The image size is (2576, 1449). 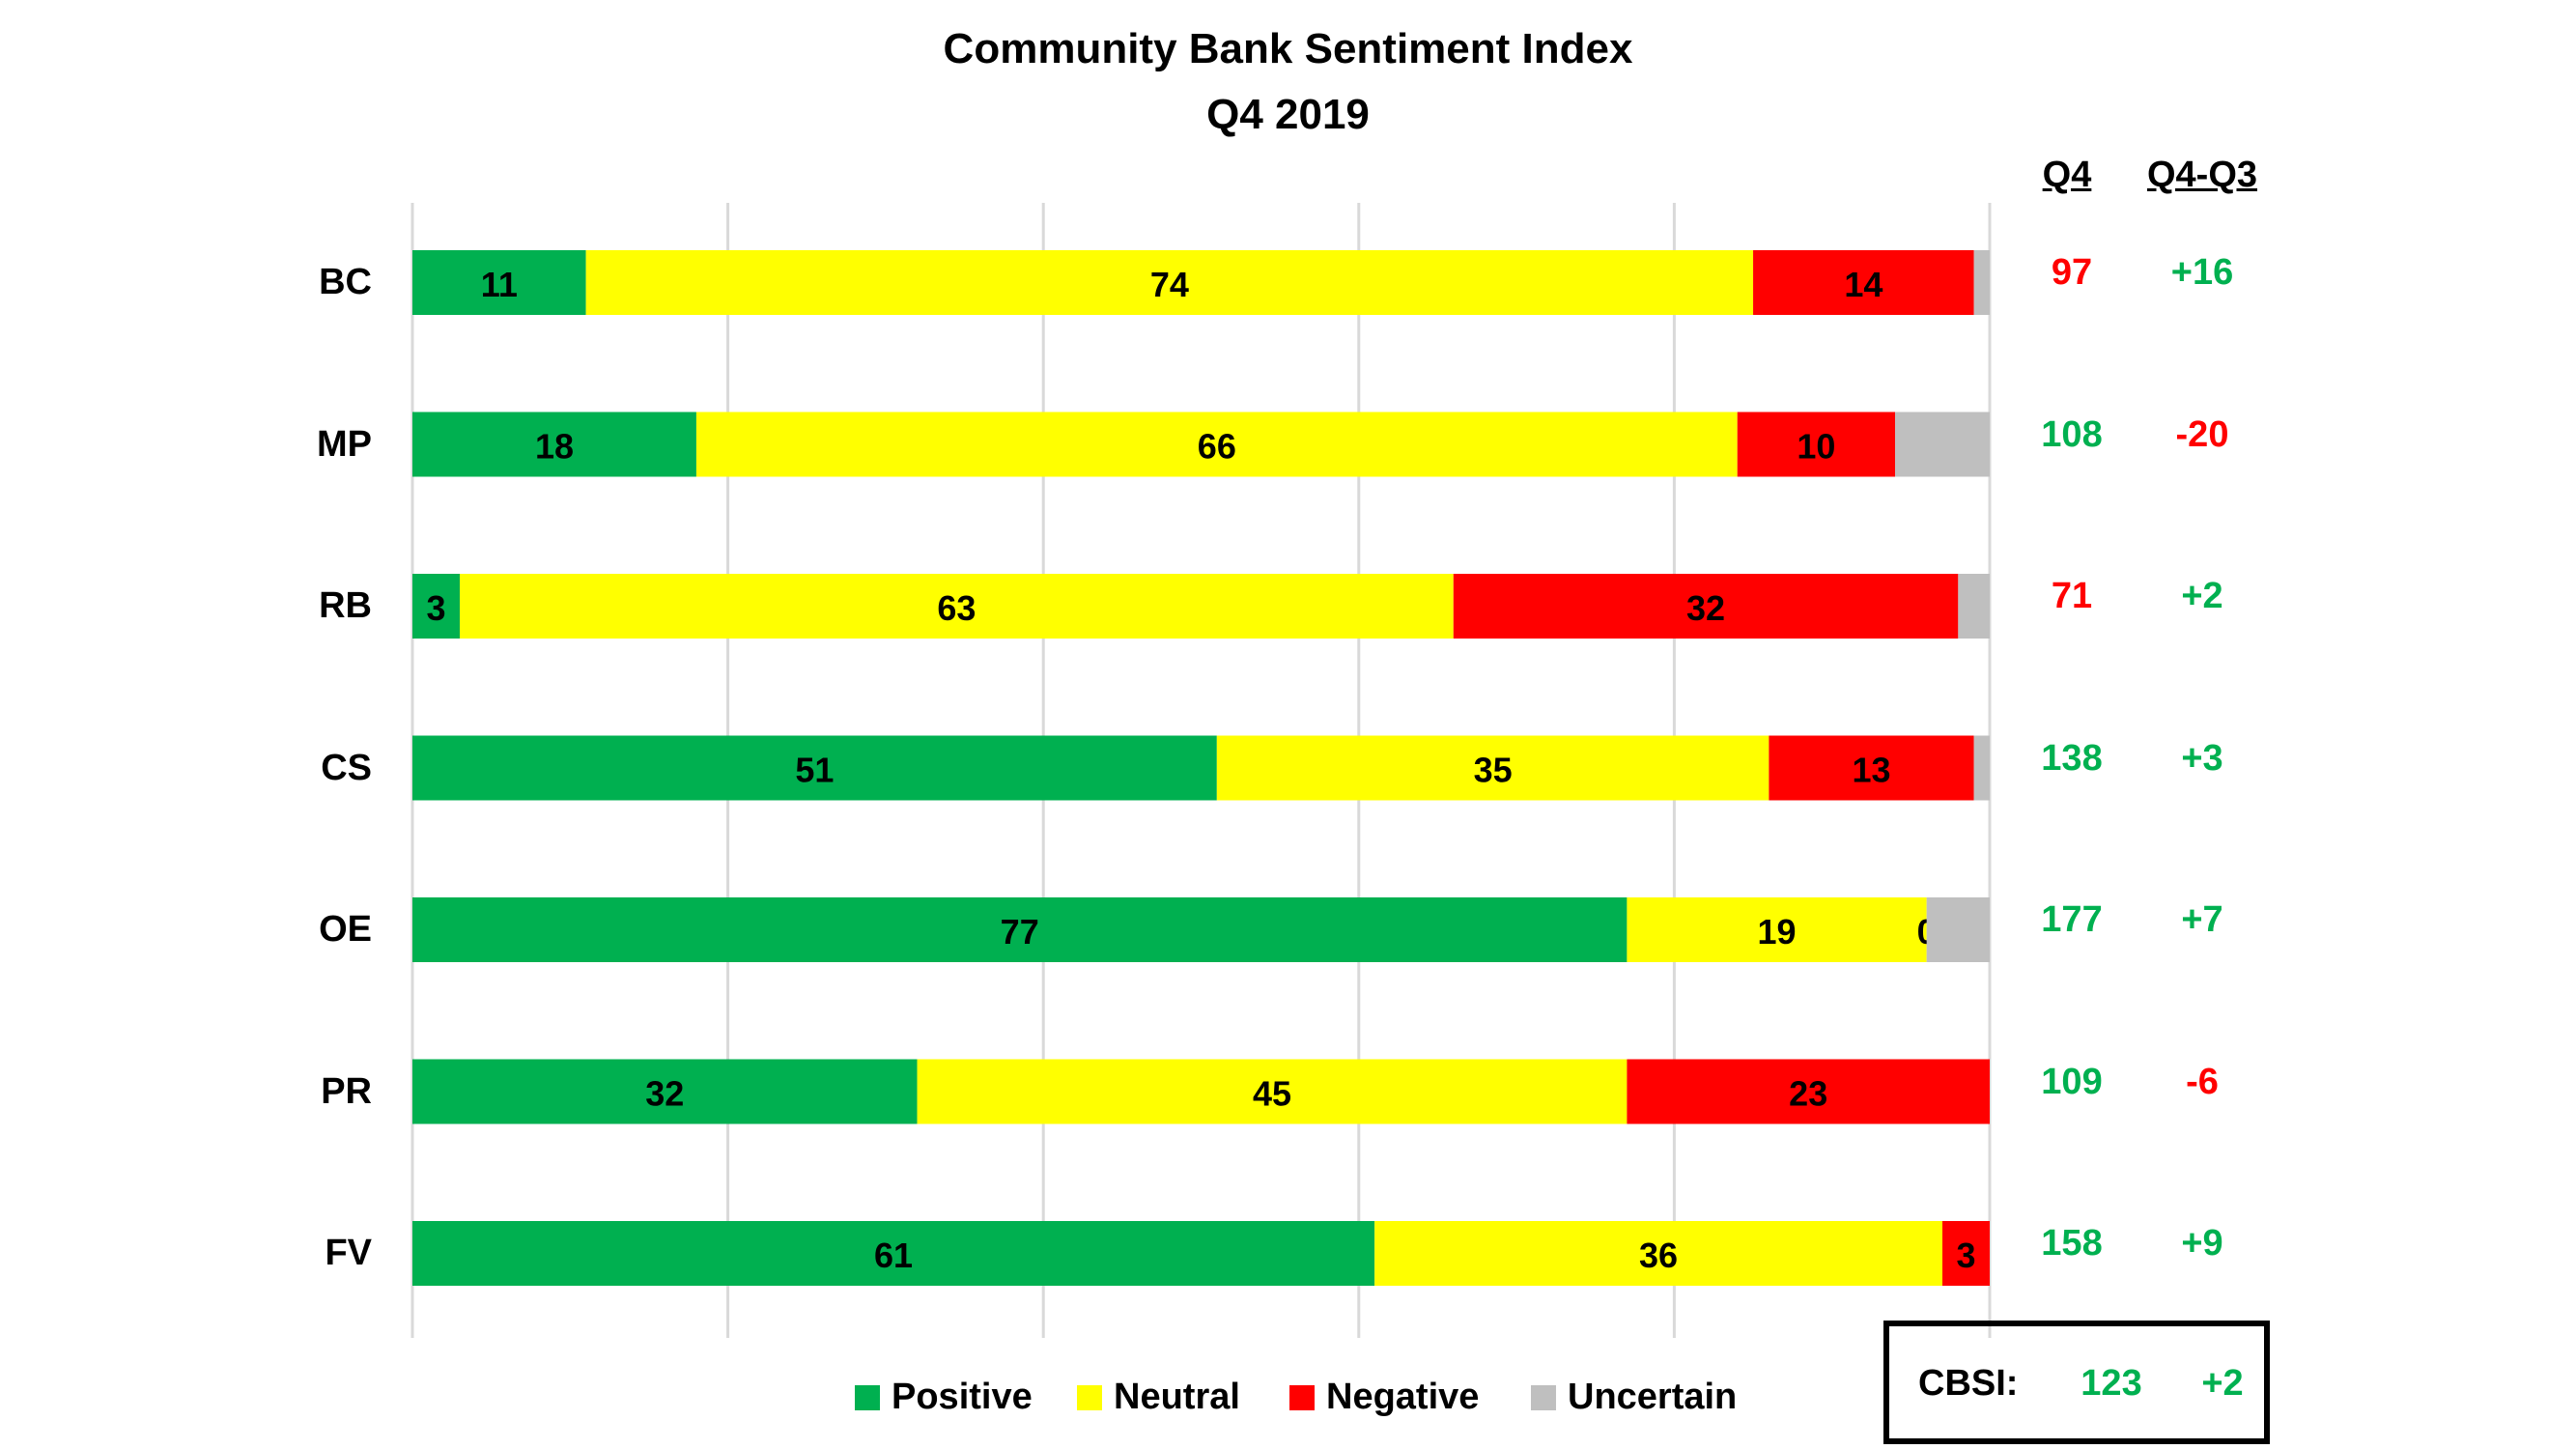 What do you see at coordinates (2076, 1382) in the screenshot?
I see `summary-box: CBSI: 123 +2` at bounding box center [2076, 1382].